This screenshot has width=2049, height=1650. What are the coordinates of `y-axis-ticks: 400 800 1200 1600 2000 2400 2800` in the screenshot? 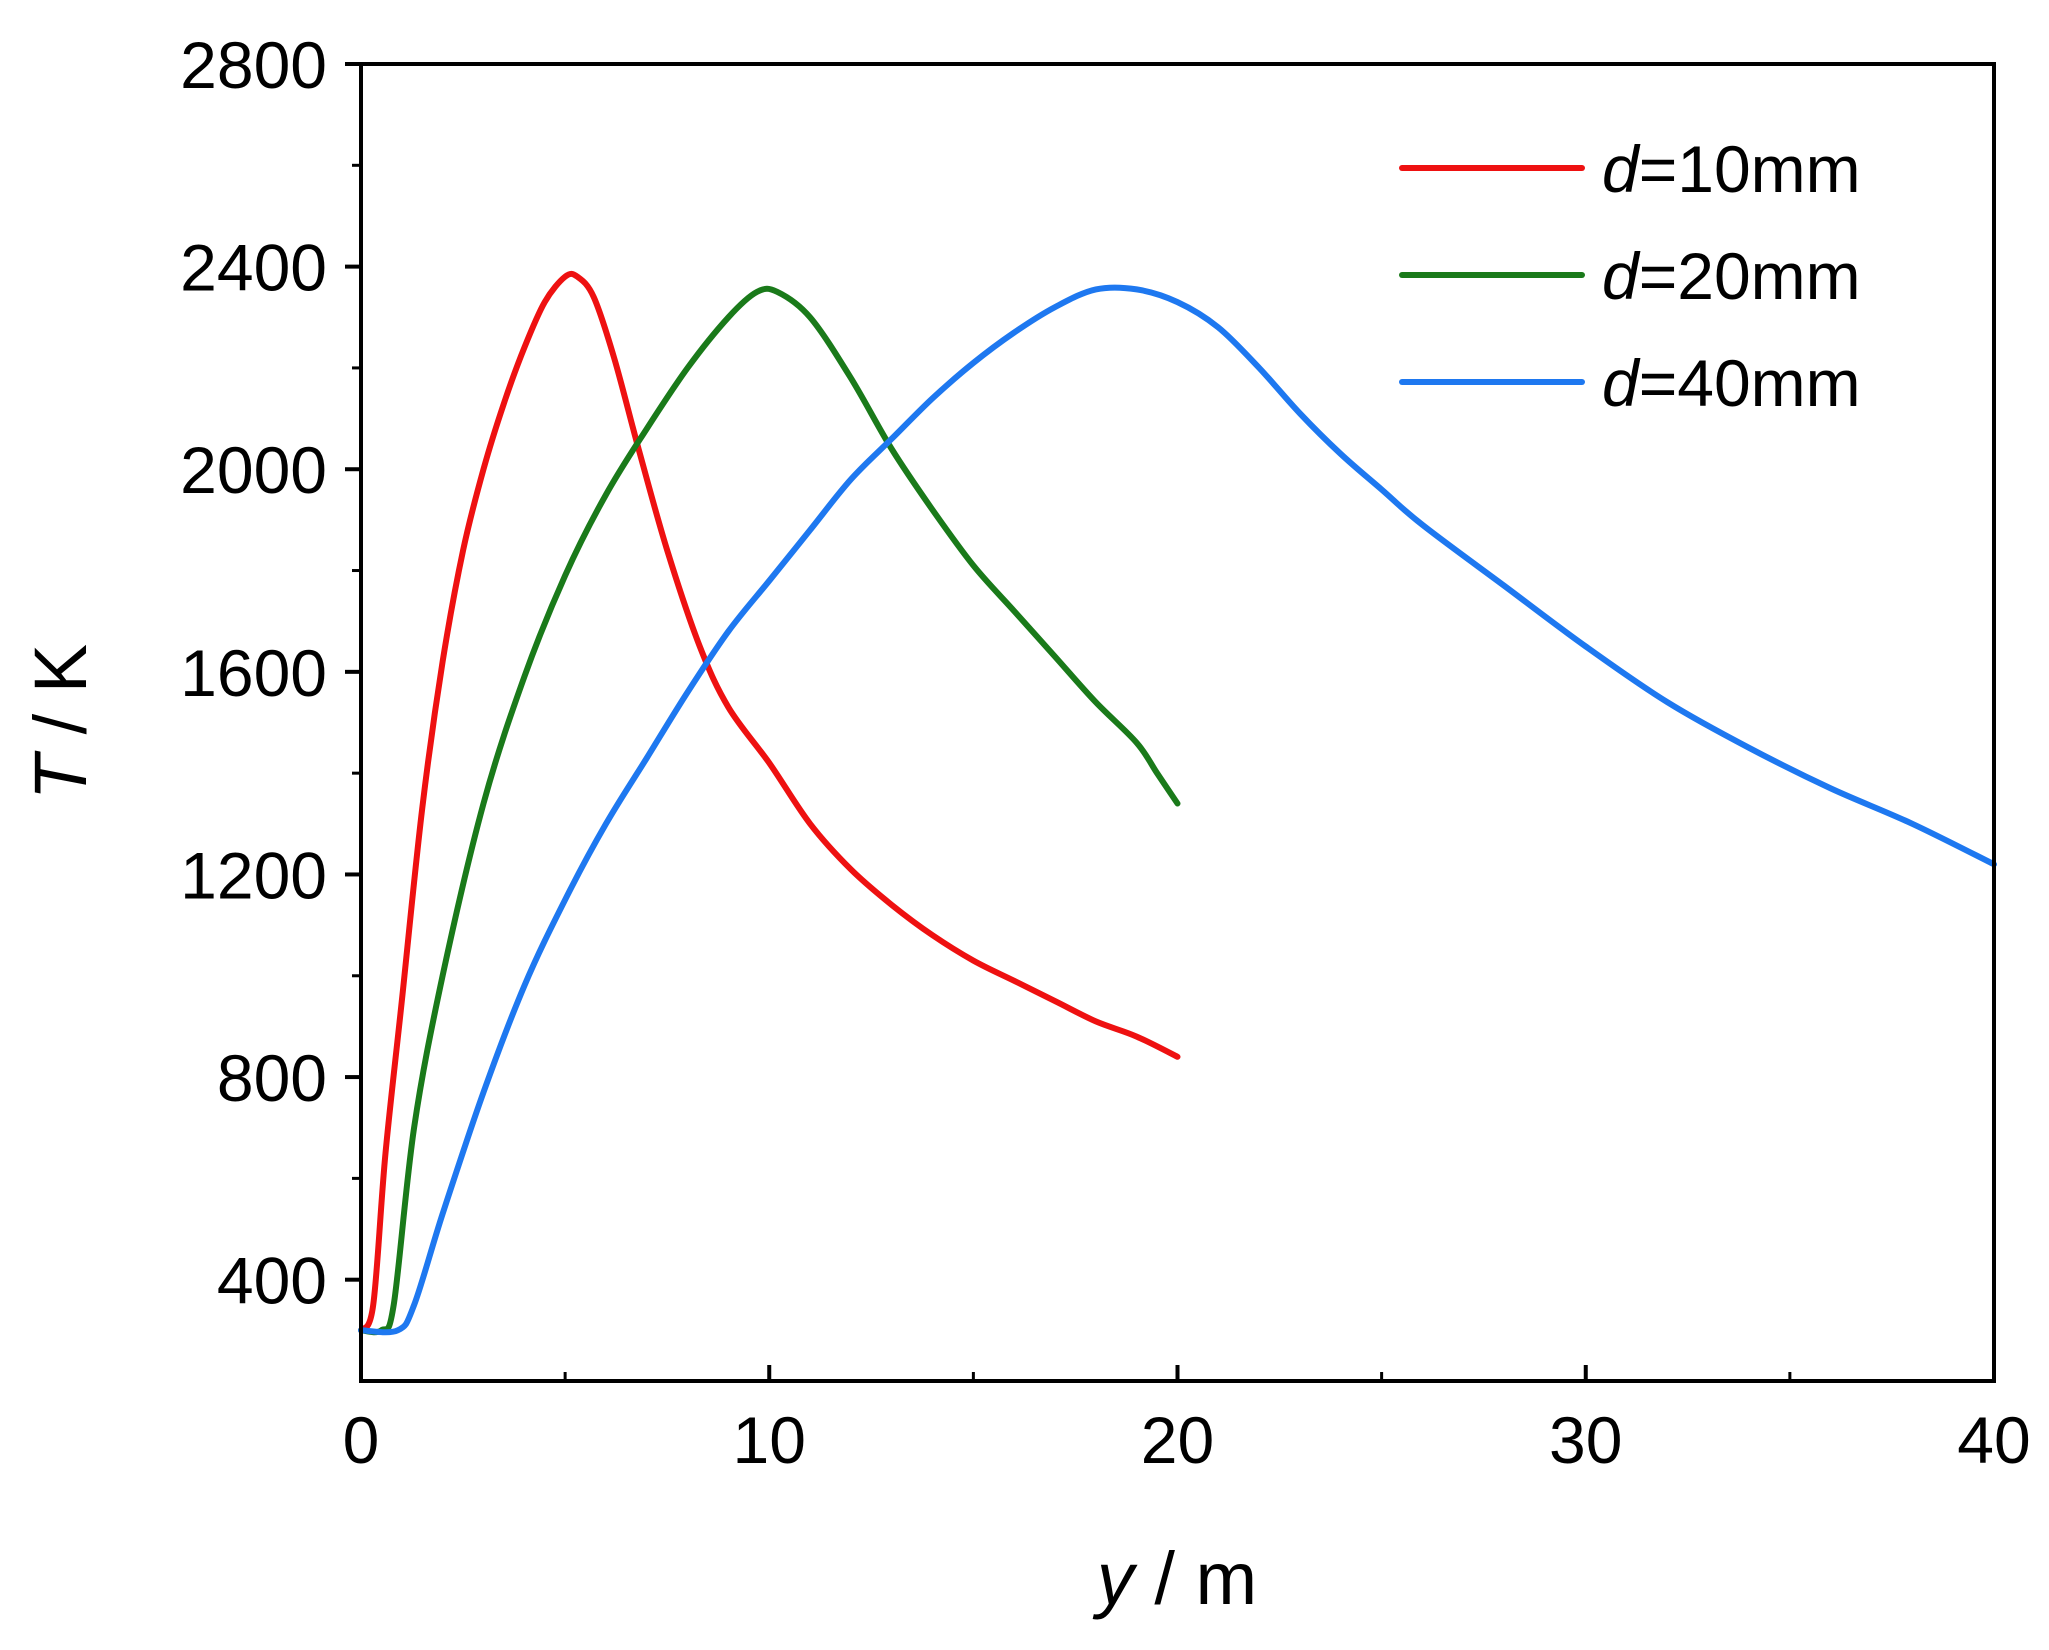 It's located at (270, 673).